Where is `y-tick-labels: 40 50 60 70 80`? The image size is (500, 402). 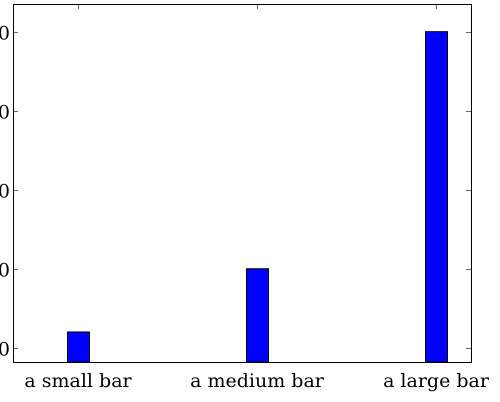
y-tick-labels: 40 50 60 70 80 is located at coordinates (5, 192).